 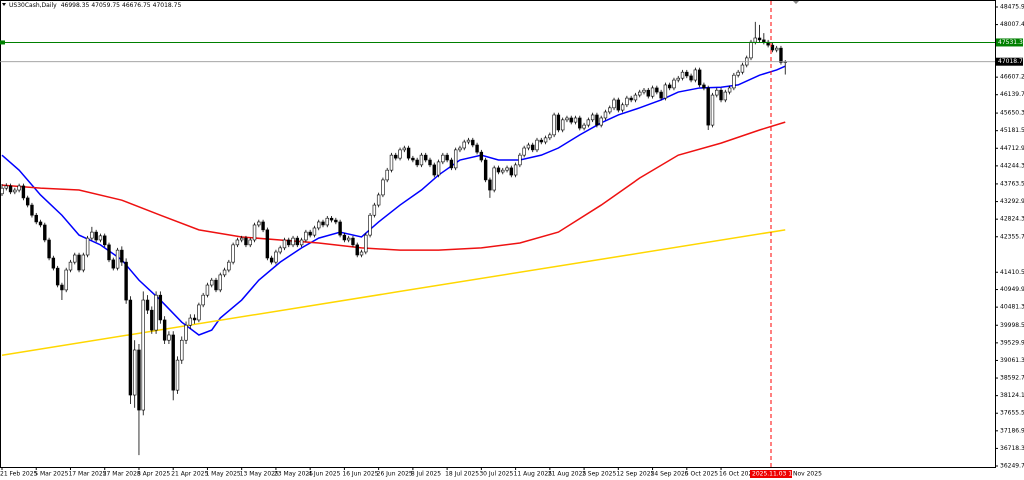 What do you see at coordinates (1009, 61) in the screenshot?
I see `price-label-box` at bounding box center [1009, 61].